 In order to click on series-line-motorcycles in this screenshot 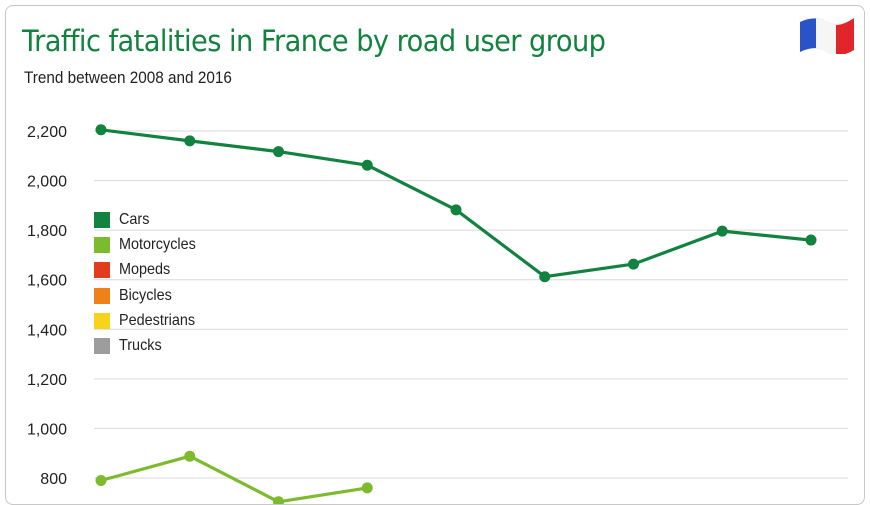, I will do `click(234, 479)`.